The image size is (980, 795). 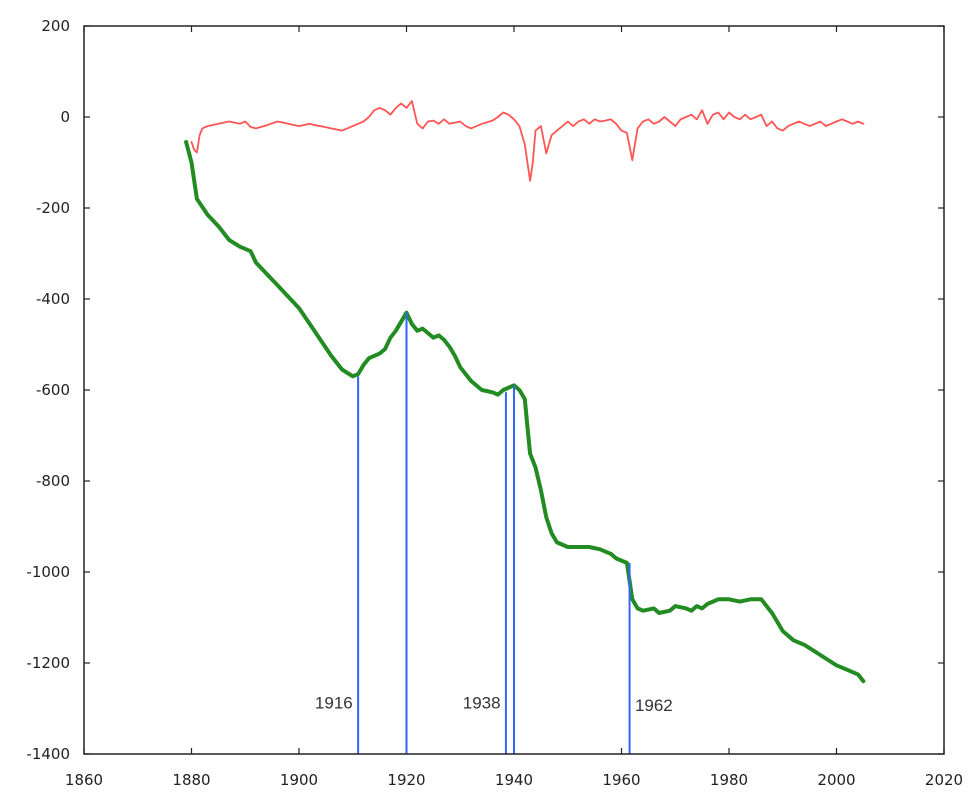 I want to click on x-tick-label: 1880, so click(x=191, y=780).